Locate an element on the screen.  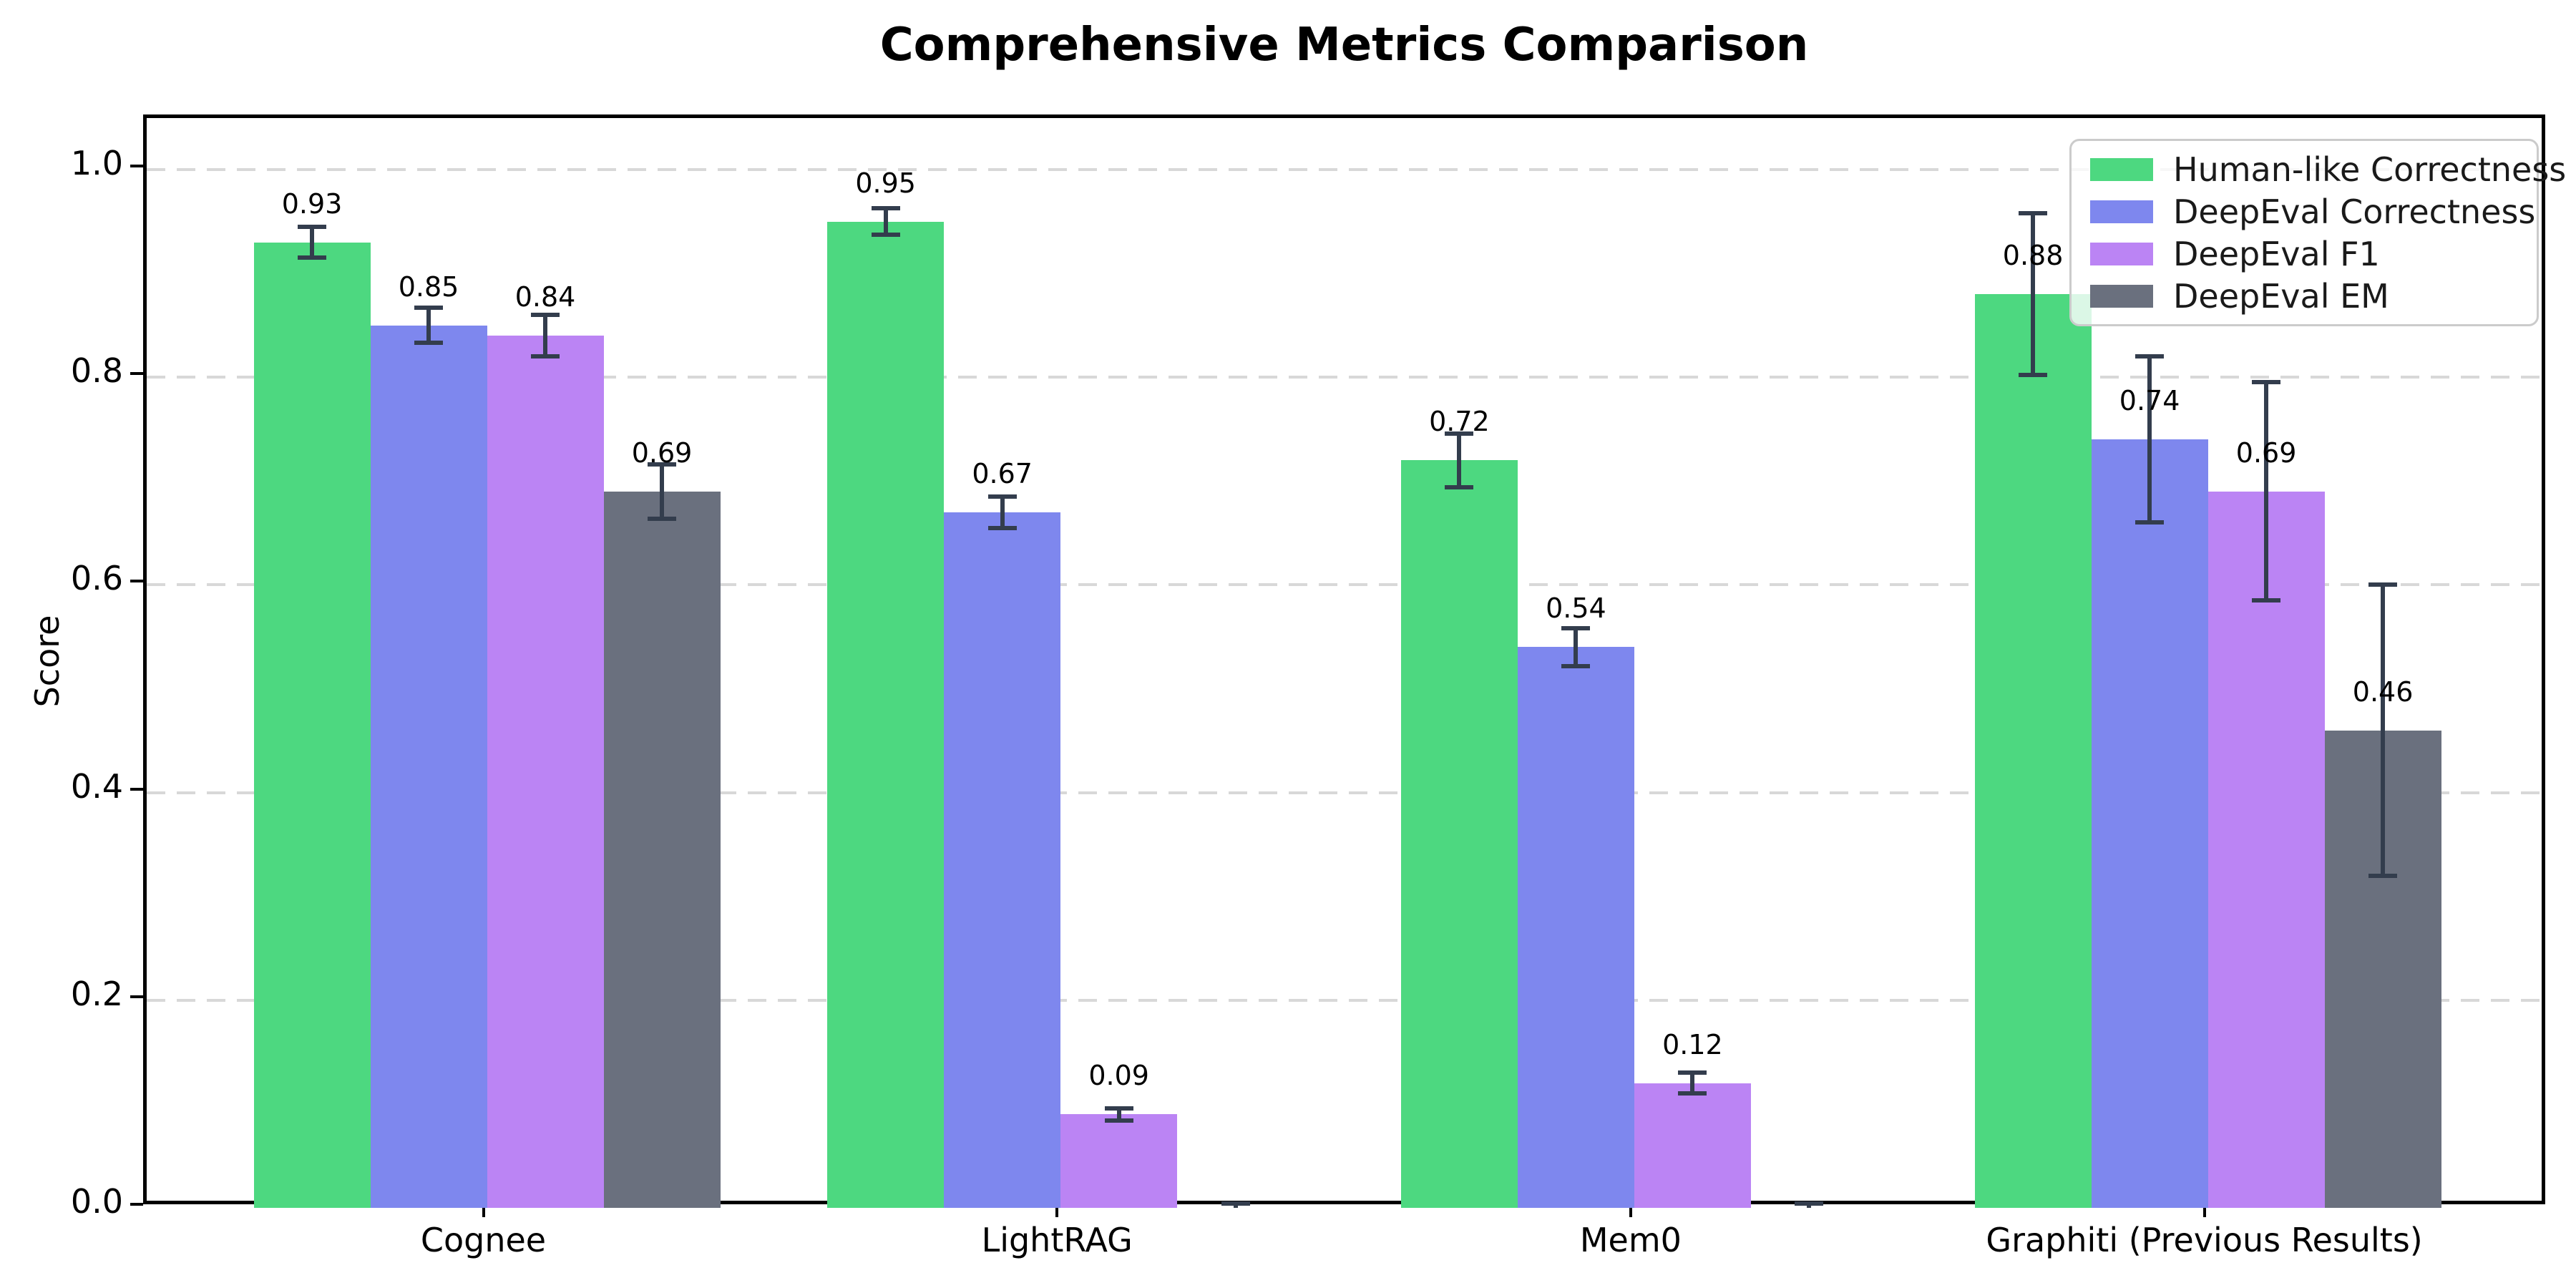
bar-value-label: 0.12 is located at coordinates (1692, 1044).